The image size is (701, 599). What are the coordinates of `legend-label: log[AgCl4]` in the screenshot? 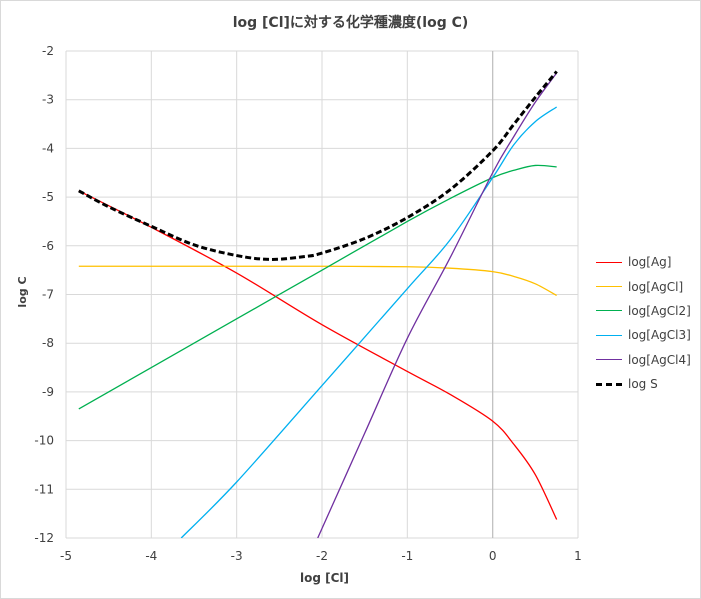 It's located at (659, 359).